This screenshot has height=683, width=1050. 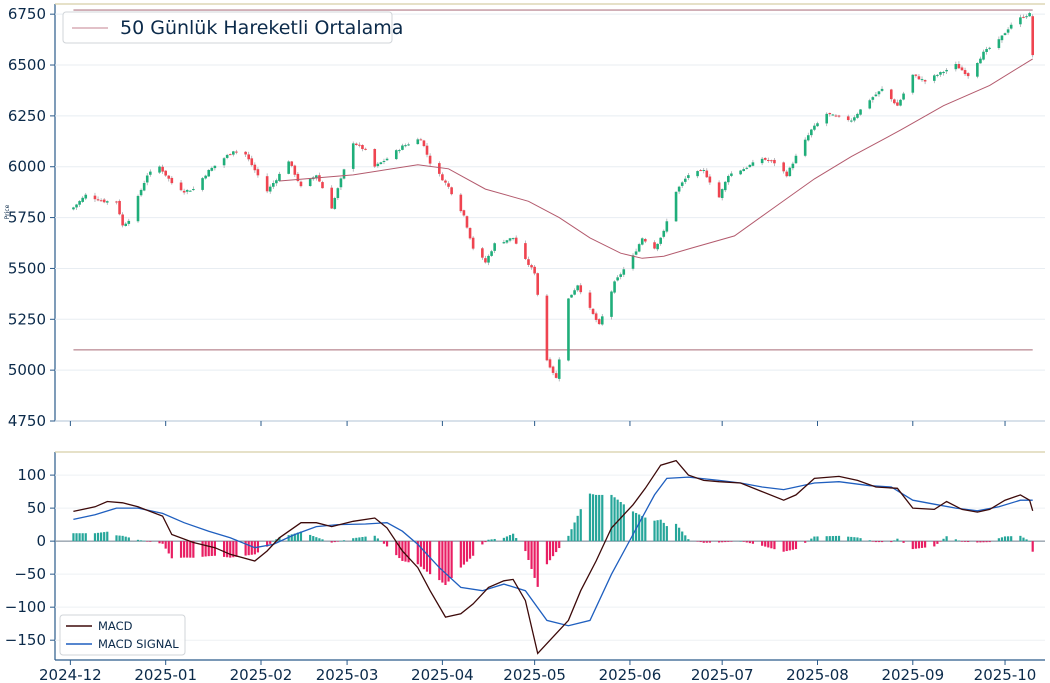 What do you see at coordinates (27, 421) in the screenshot?
I see `price-tick-label: 4750` at bounding box center [27, 421].